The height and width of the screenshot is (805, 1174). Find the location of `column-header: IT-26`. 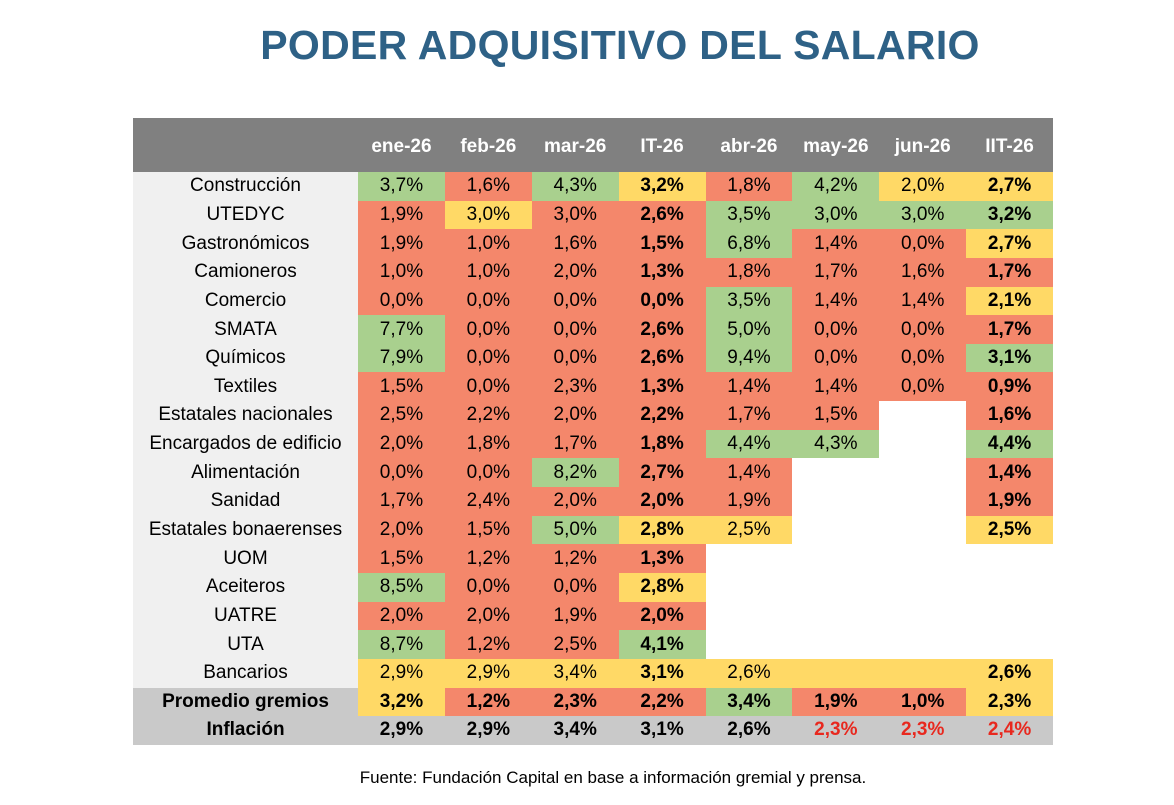

column-header: IT-26 is located at coordinates (662, 146).